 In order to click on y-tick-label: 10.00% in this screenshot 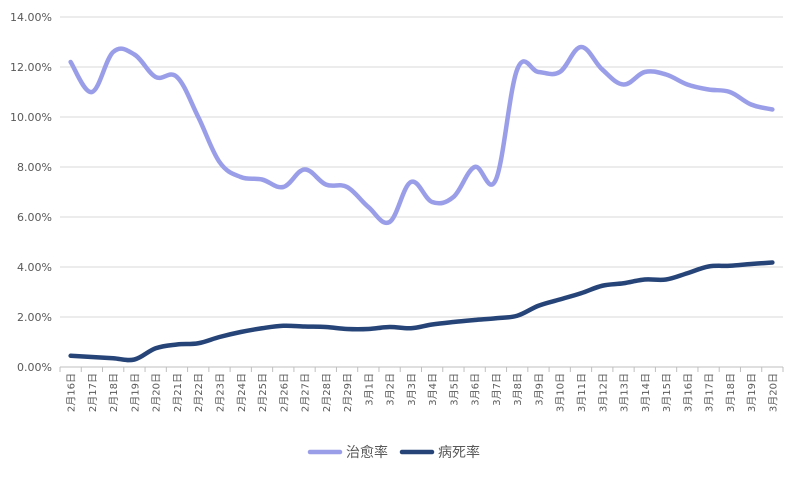, I will do `click(31, 117)`.